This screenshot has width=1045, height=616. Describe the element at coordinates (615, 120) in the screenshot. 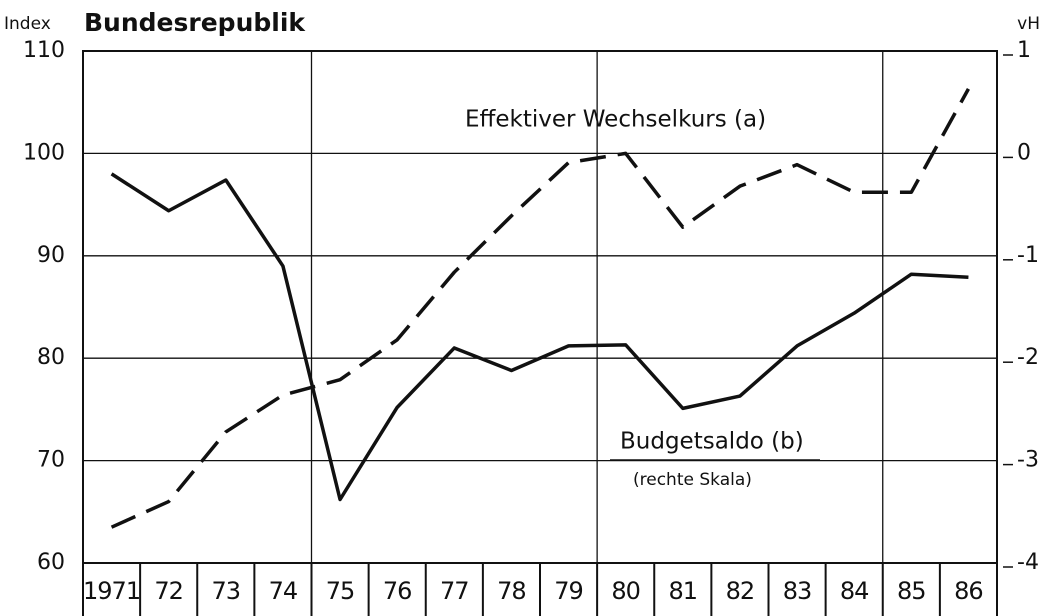

I see `annotation: Effektiver Wechselkurs (a)` at that location.